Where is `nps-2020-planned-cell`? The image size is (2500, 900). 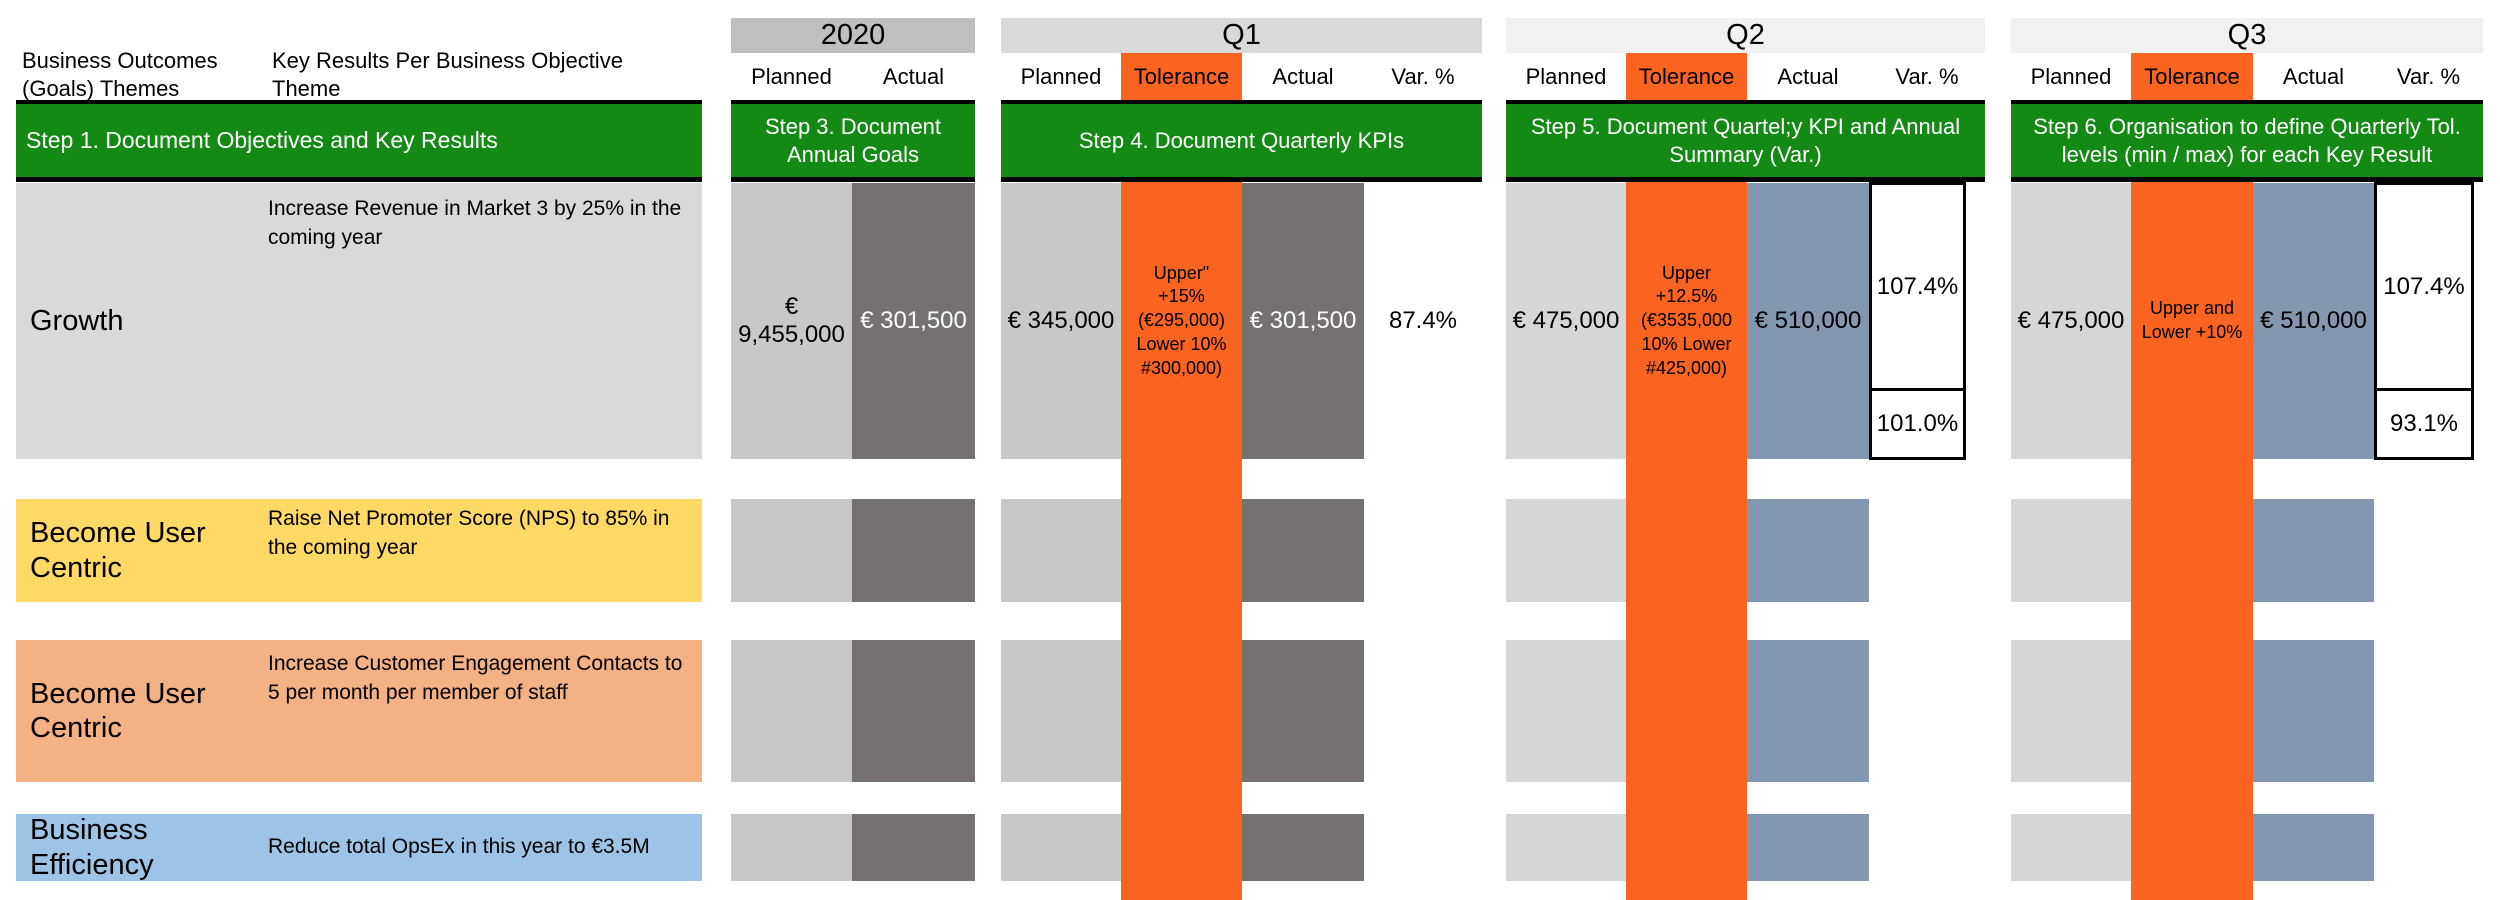
nps-2020-planned-cell is located at coordinates (791, 550).